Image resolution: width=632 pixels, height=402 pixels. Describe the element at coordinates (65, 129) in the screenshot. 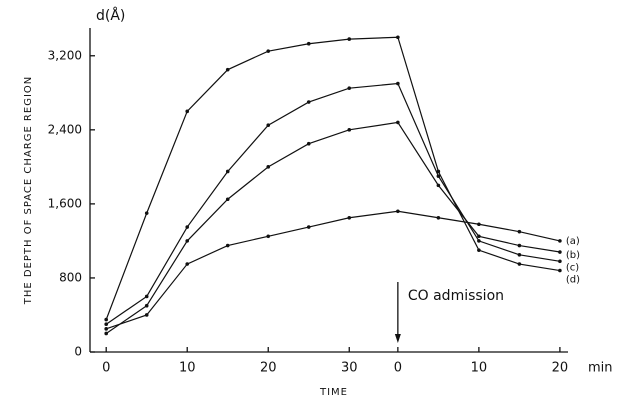

I see `y-tick-label: 2,400` at that location.